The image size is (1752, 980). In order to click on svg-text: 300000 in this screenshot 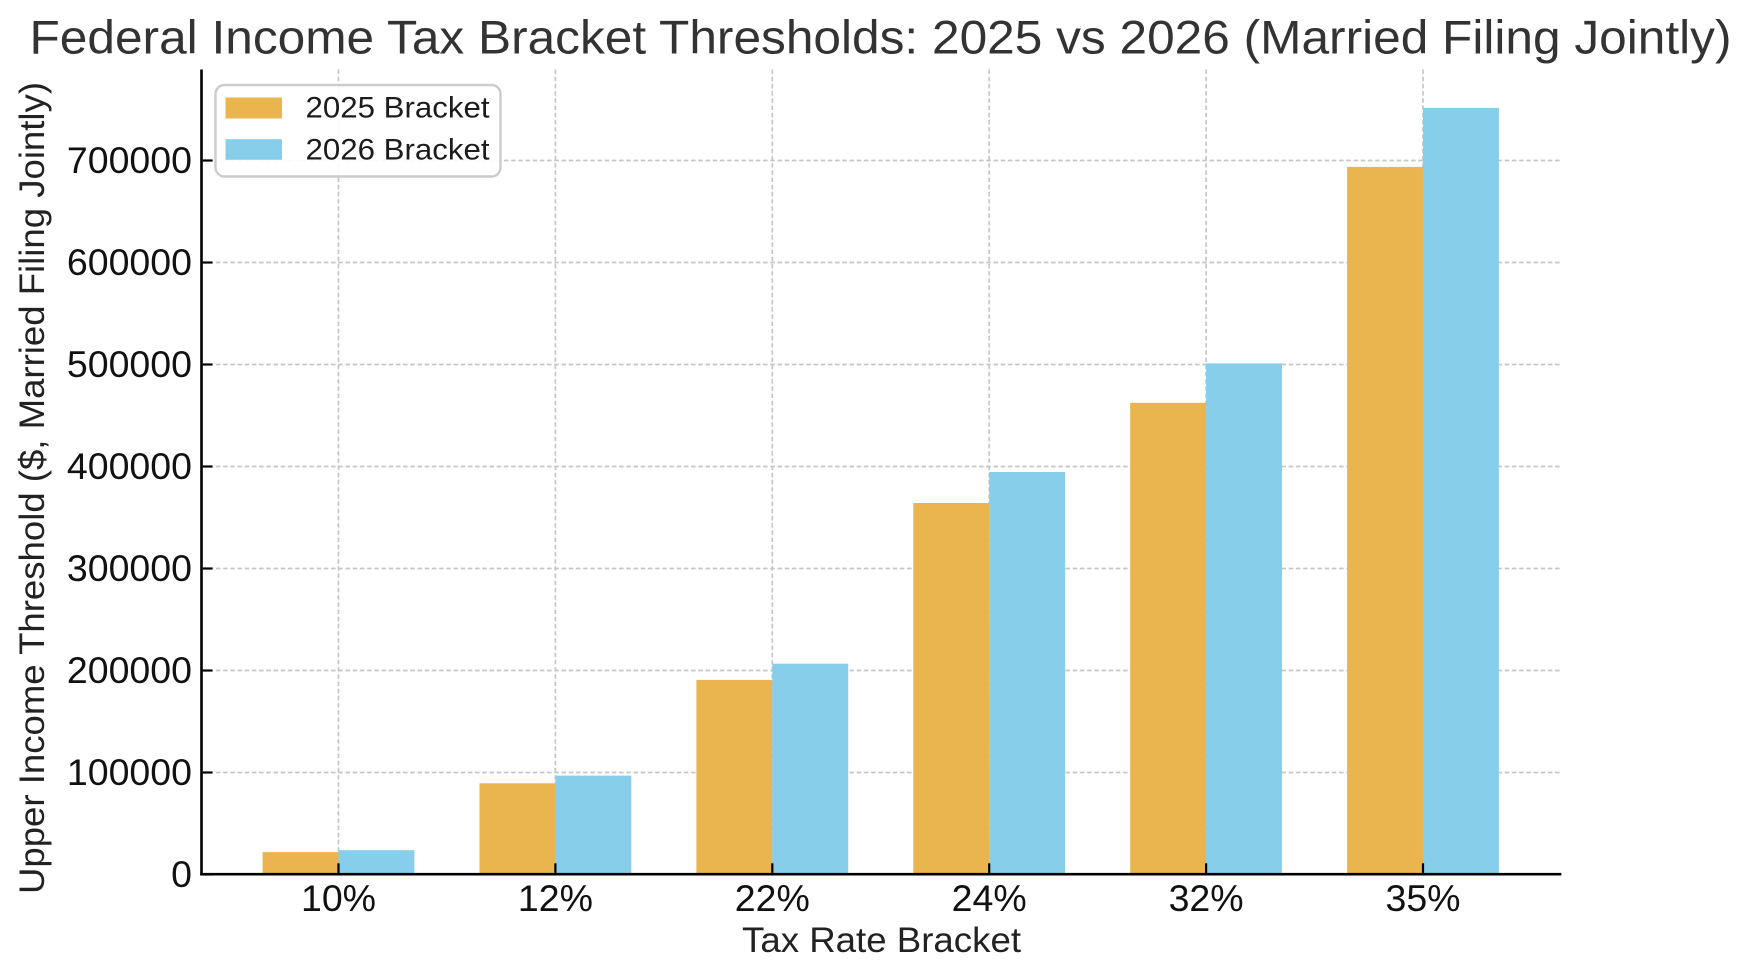, I will do `click(129, 568)`.